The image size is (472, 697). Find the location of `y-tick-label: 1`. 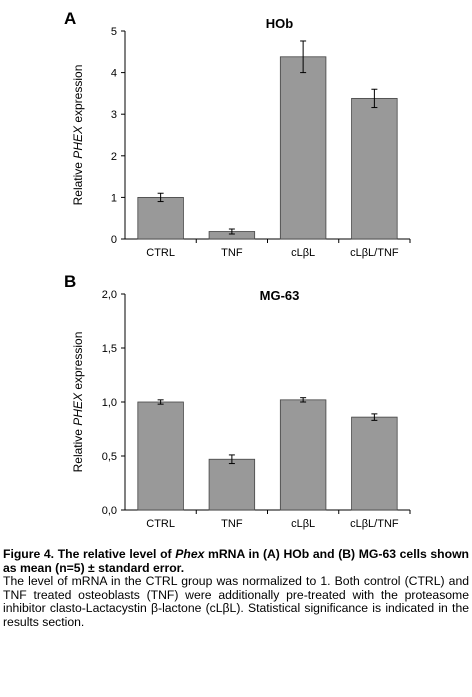

y-tick-label: 1 is located at coordinates (114, 198).